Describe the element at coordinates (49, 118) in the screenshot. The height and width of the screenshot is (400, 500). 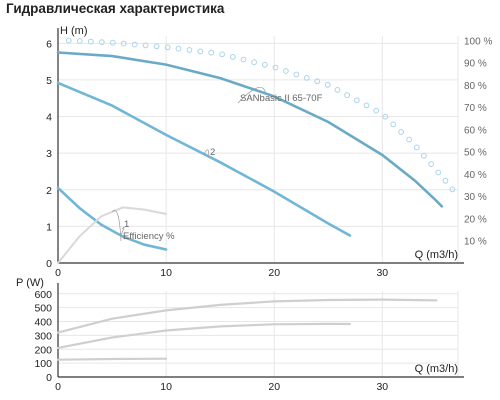
I see `y-tick-label: 4` at that location.